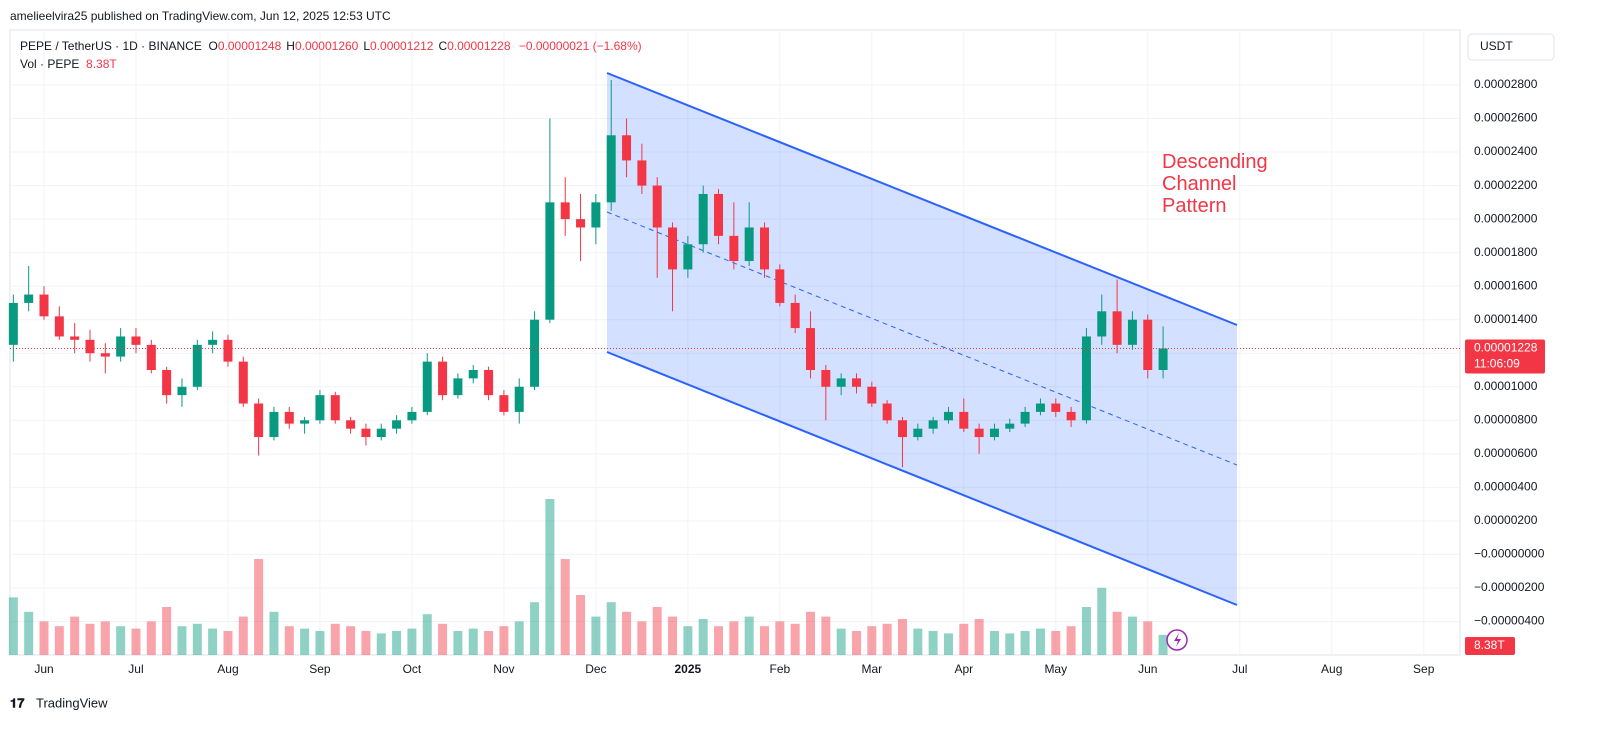  What do you see at coordinates (1331, 669) in the screenshot?
I see `x-tick-label: Aug` at bounding box center [1331, 669].